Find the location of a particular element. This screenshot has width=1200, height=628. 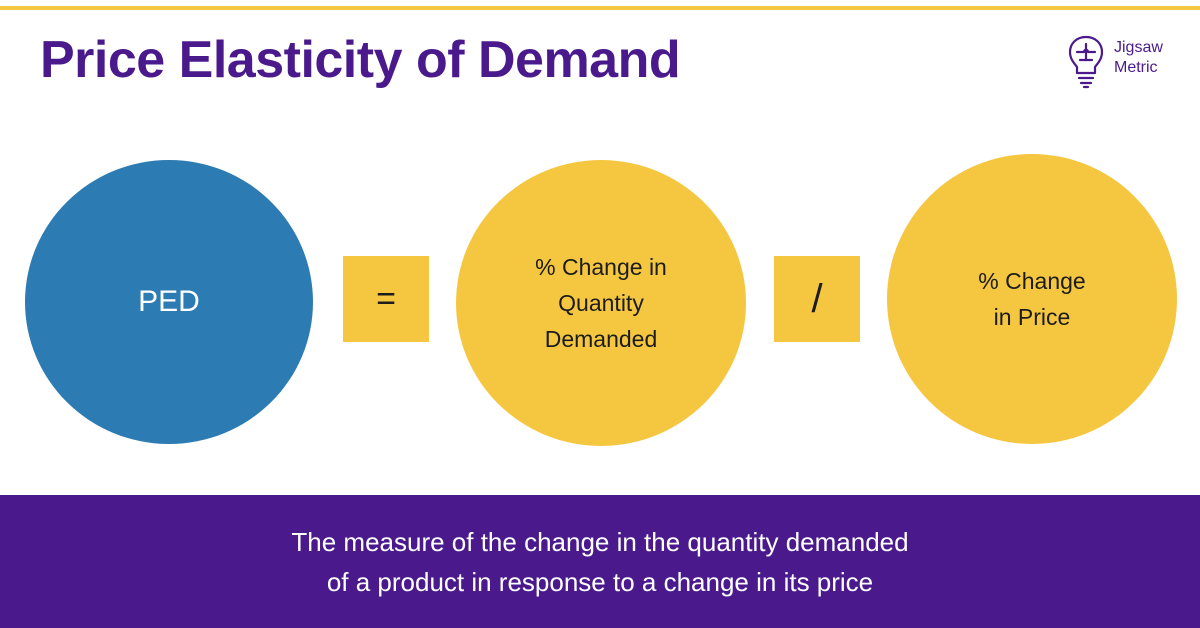

brand-name-line-1: Jigsaw is located at coordinates (1138, 47).